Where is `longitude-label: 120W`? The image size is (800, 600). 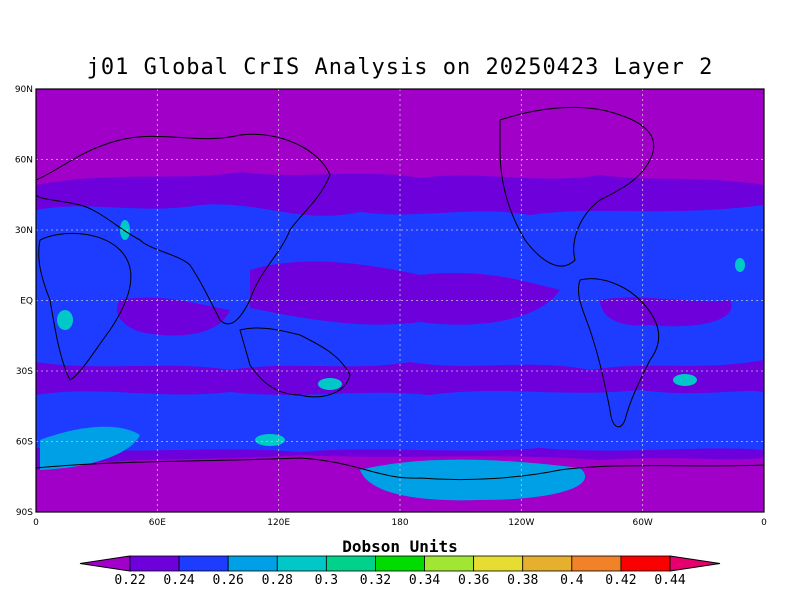 longitude-label: 120W is located at coordinates (521, 523).